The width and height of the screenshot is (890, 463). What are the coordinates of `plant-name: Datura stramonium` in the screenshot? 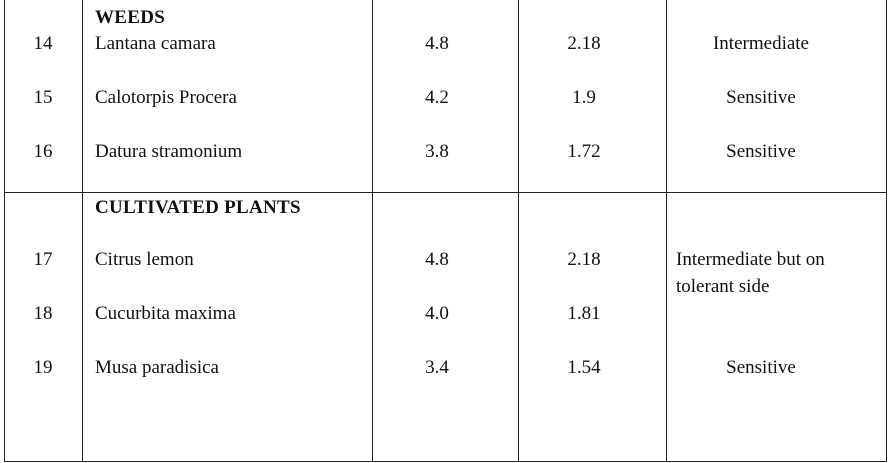 It's located at (169, 151).